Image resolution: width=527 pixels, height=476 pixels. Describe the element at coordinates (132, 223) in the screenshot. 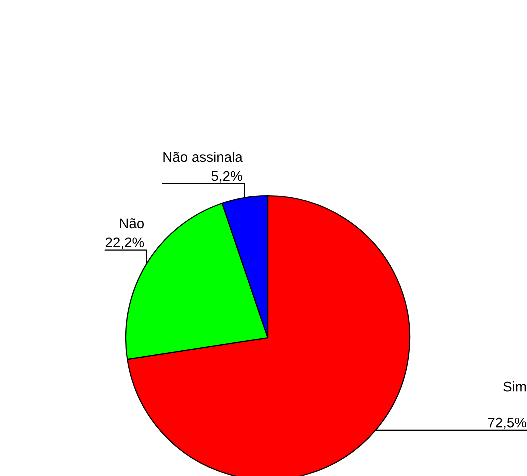

I see `slice-label: Não` at that location.